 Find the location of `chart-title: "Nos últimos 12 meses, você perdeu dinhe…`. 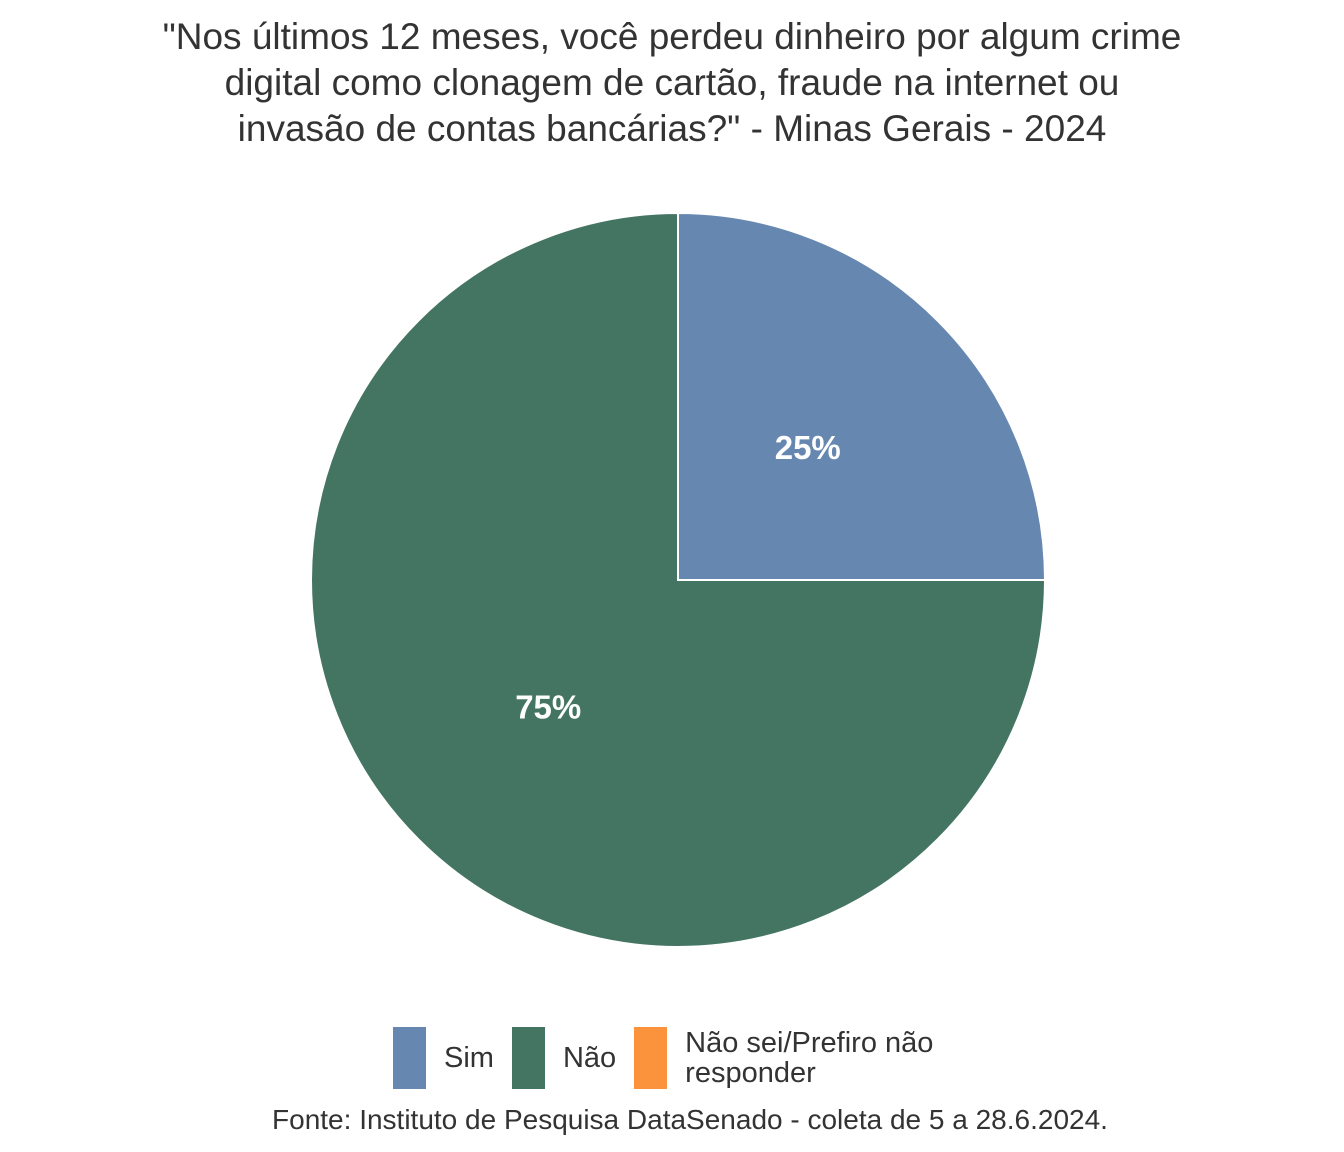

chart-title: "Nos últimos 12 meses, você perdeu dinhe… is located at coordinates (672, 83).